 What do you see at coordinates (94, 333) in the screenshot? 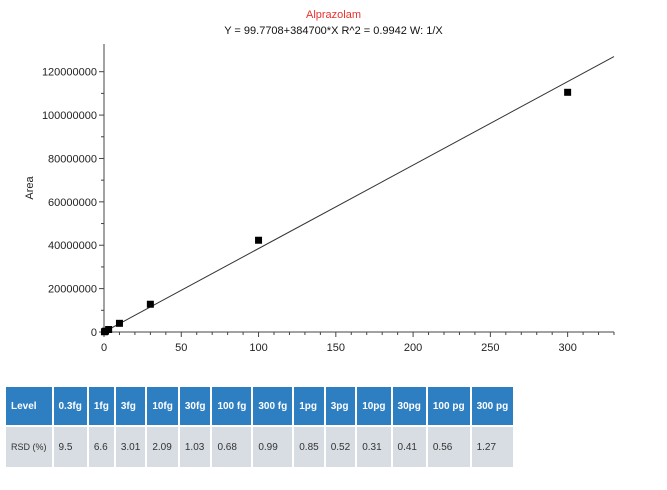
I see `y-tick-label: 0` at bounding box center [94, 333].